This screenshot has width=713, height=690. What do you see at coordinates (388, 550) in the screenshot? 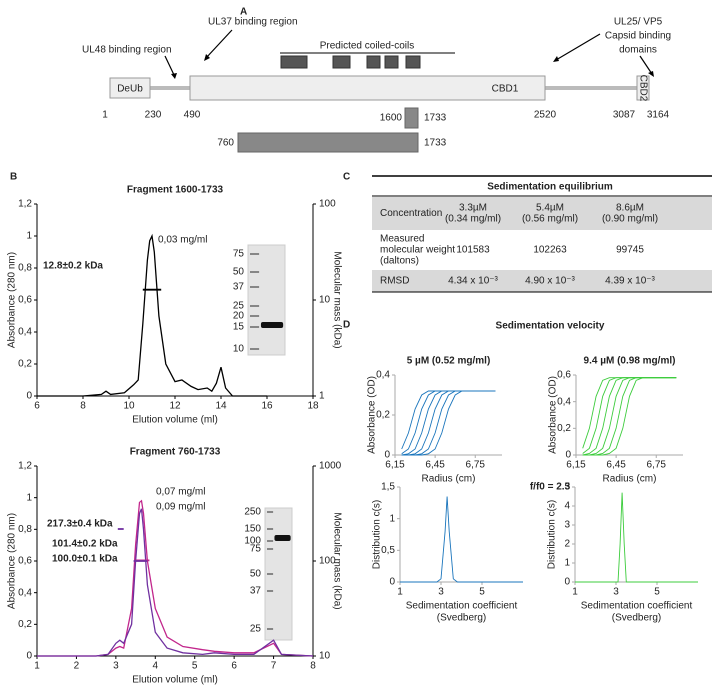
I see `y-tick-label: 0,5` at bounding box center [388, 550].